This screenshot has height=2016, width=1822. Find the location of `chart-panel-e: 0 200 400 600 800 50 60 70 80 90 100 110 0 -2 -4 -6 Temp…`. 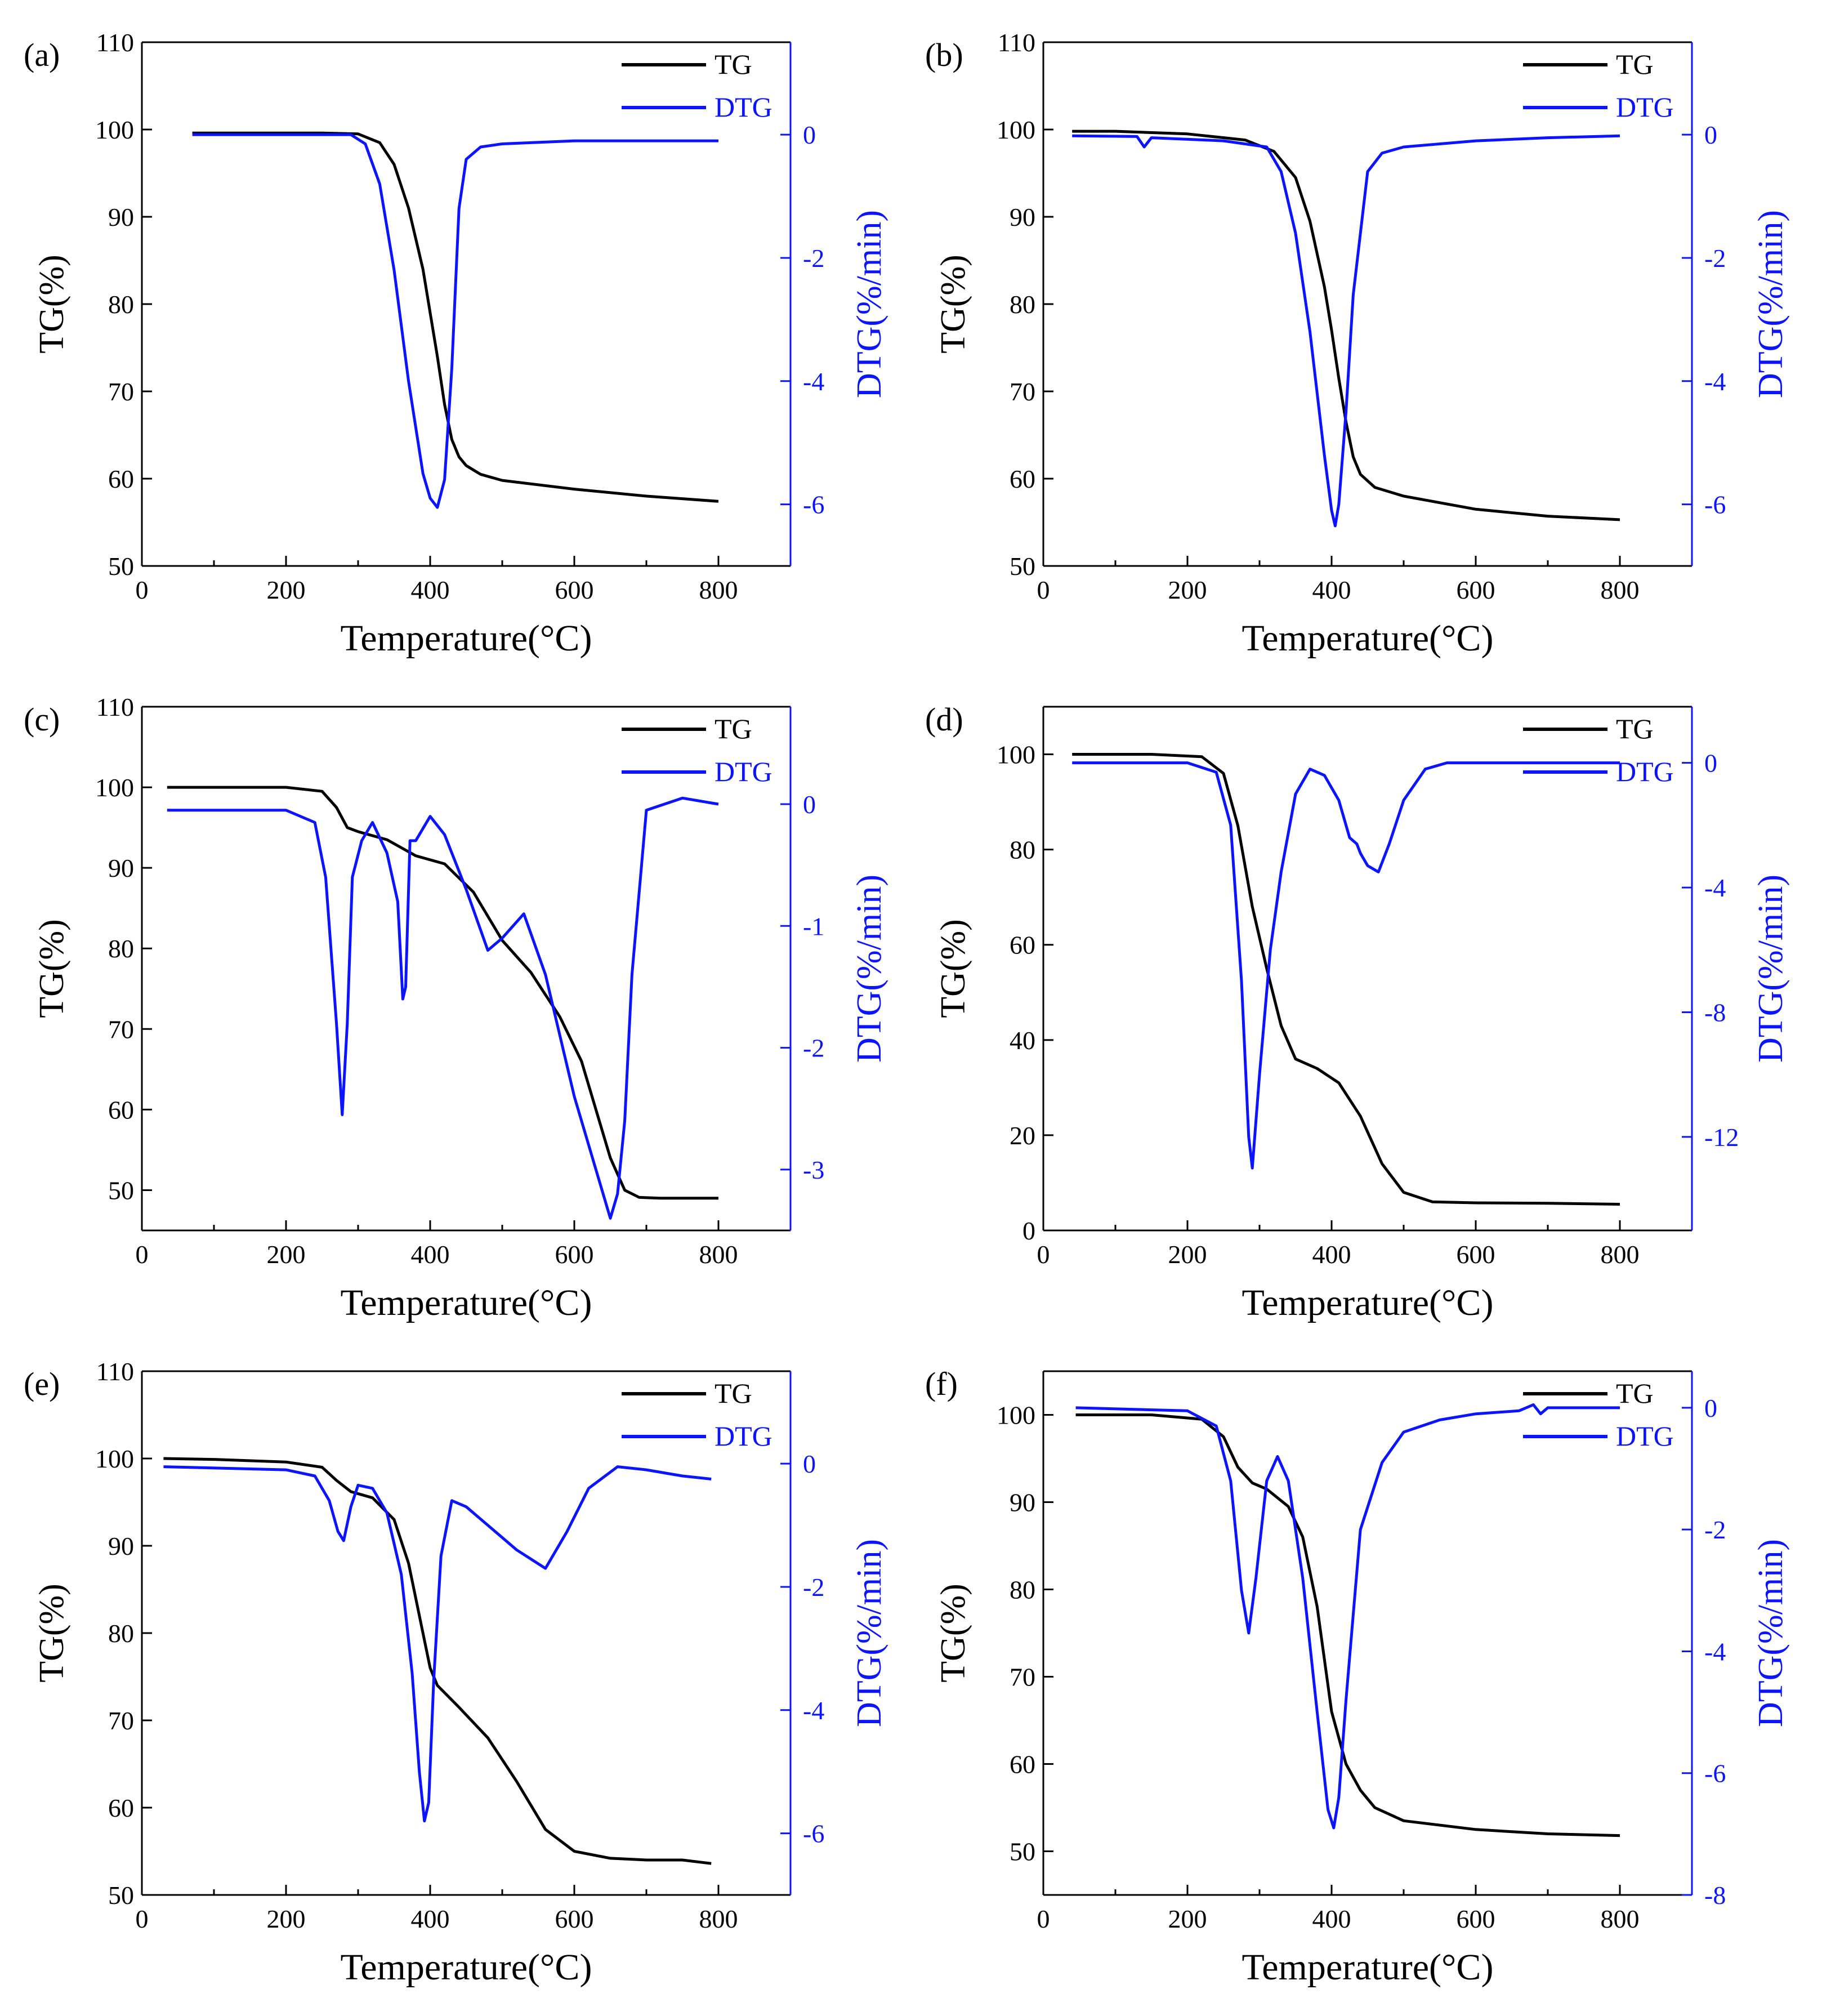

chart-panel-e: 0 200 400 600 800 50 60 70 80 90 100 110 0 -2 -4 -6 Temp… is located at coordinates (456, 1672).